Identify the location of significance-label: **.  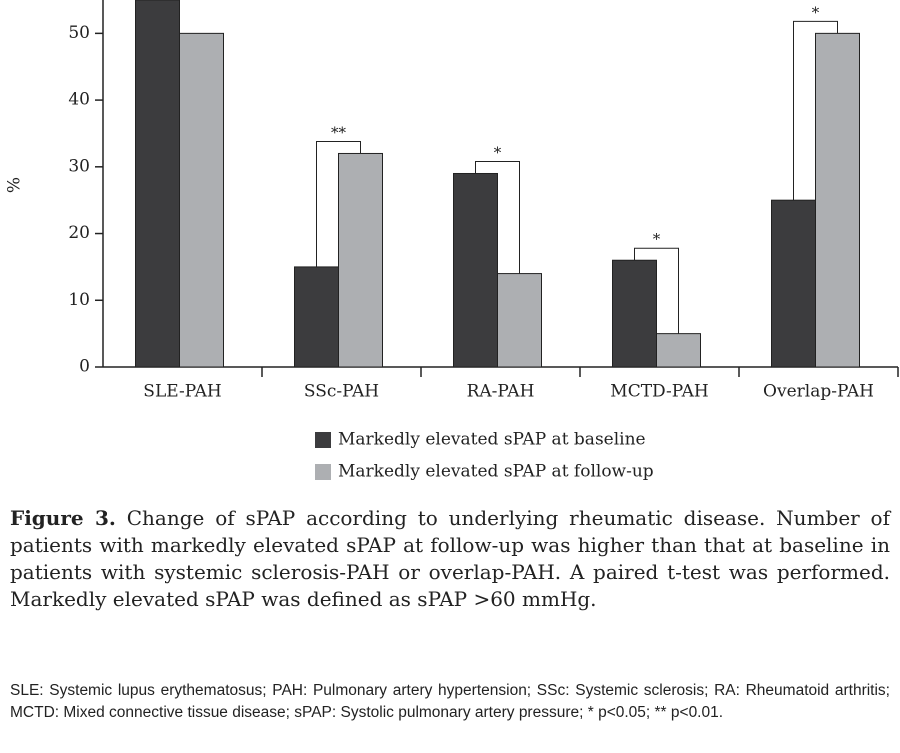
(339, 132).